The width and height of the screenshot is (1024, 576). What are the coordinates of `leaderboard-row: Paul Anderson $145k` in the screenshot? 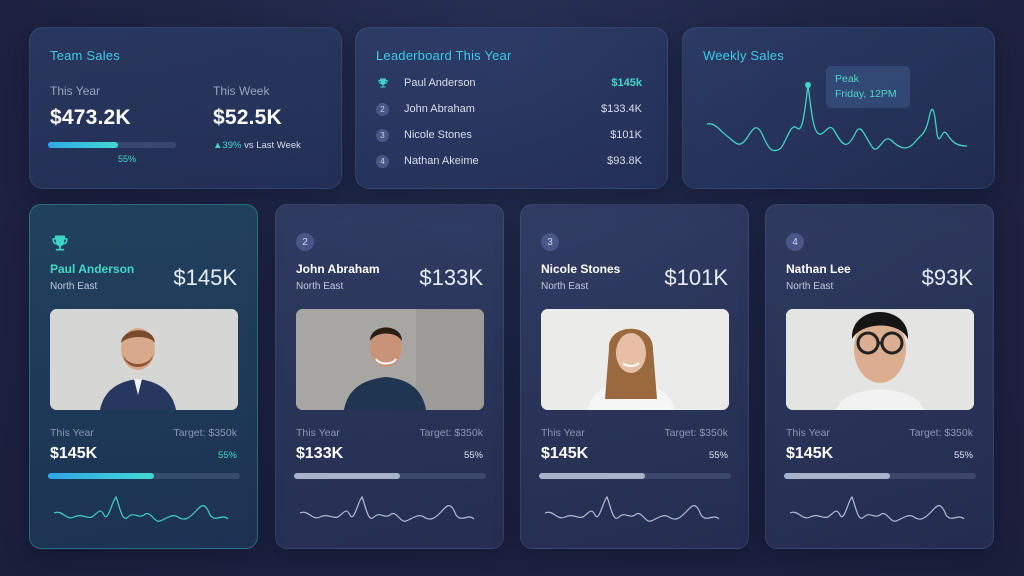 It's located at (509, 83).